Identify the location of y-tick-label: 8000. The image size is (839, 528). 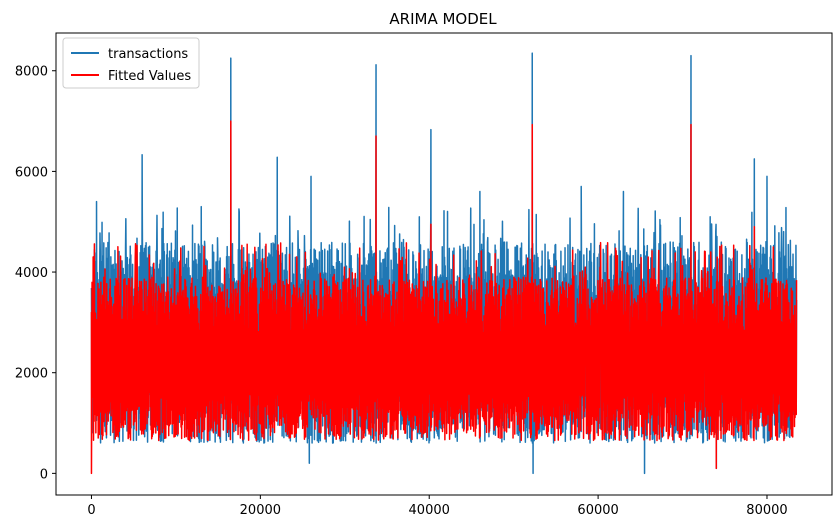
(31, 72).